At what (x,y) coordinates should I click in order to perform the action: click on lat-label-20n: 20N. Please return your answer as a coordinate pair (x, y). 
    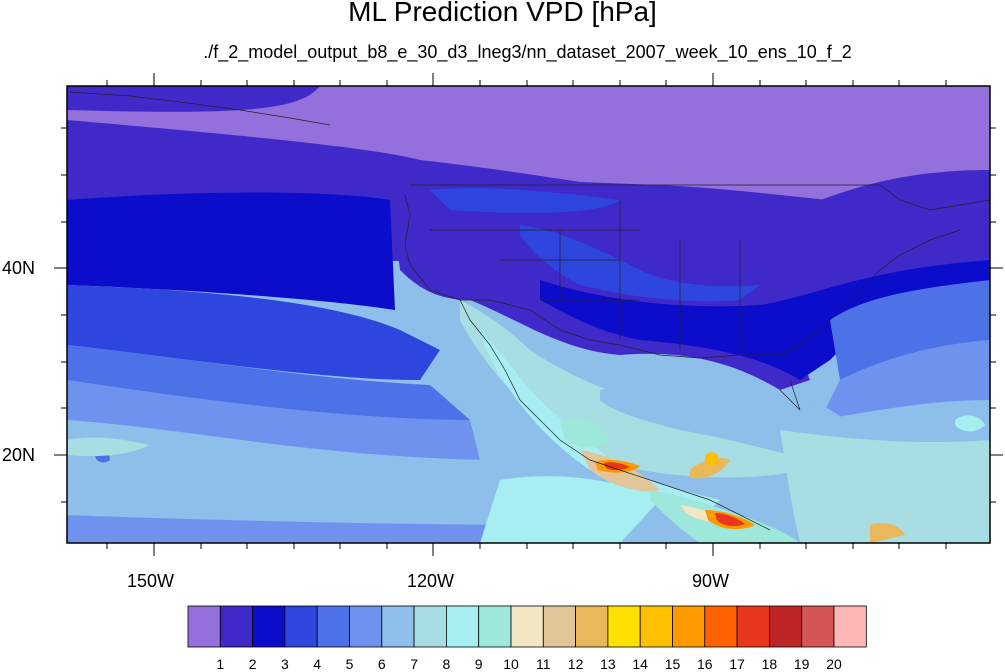
    Looking at the image, I should click on (19, 455).